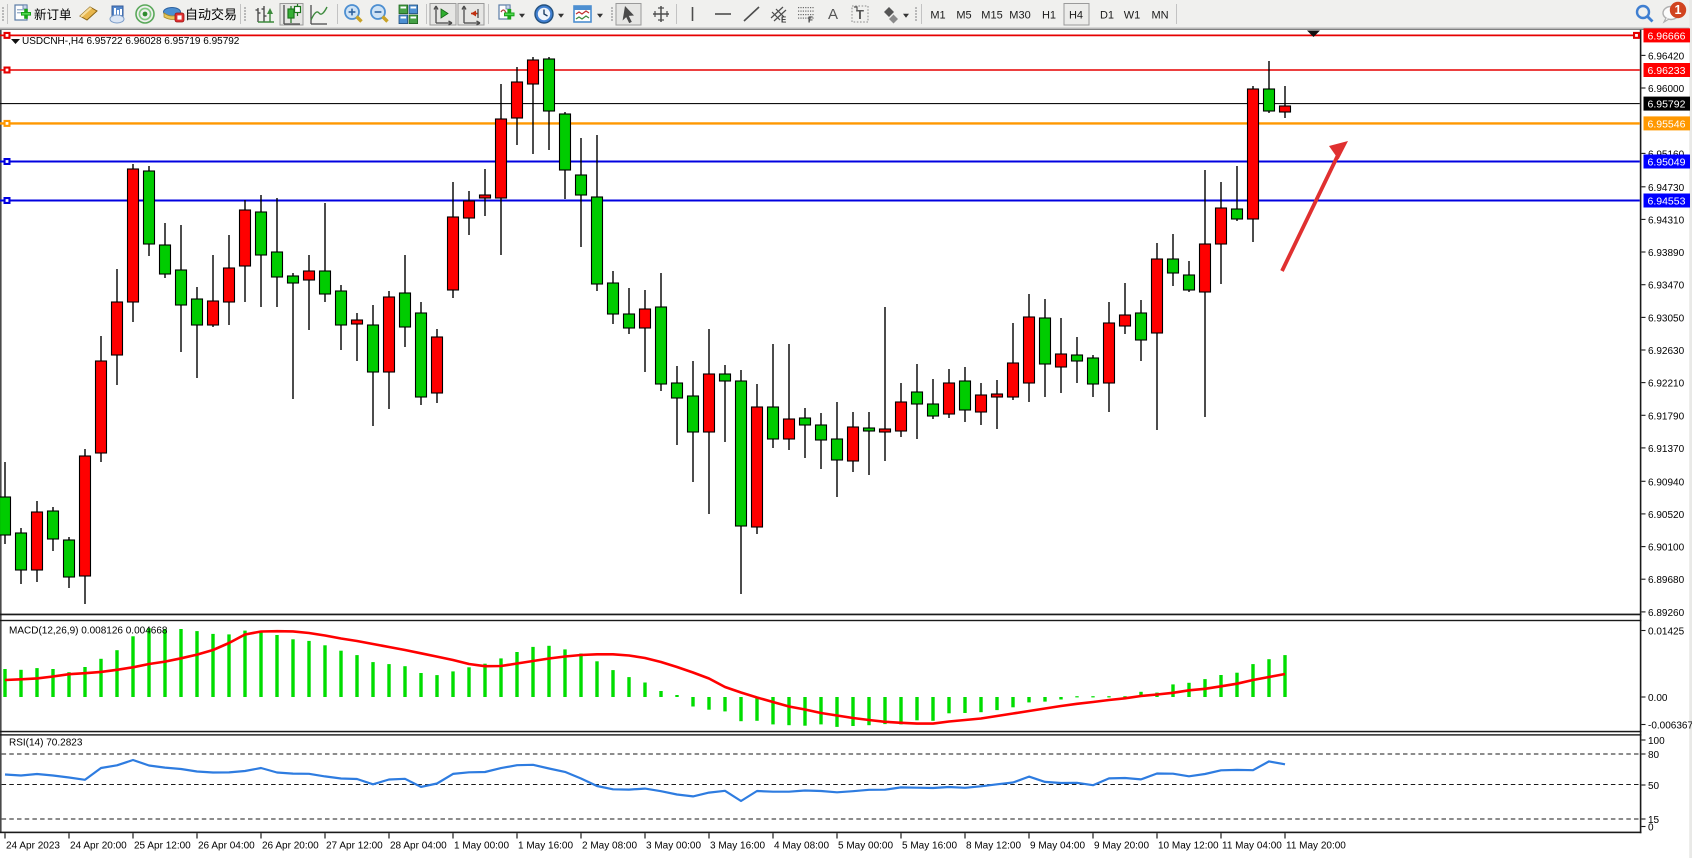 Image resolution: width=1692 pixels, height=863 pixels. What do you see at coordinates (1666, 220) in the screenshot?
I see `svg-text: 6.94310` at bounding box center [1666, 220].